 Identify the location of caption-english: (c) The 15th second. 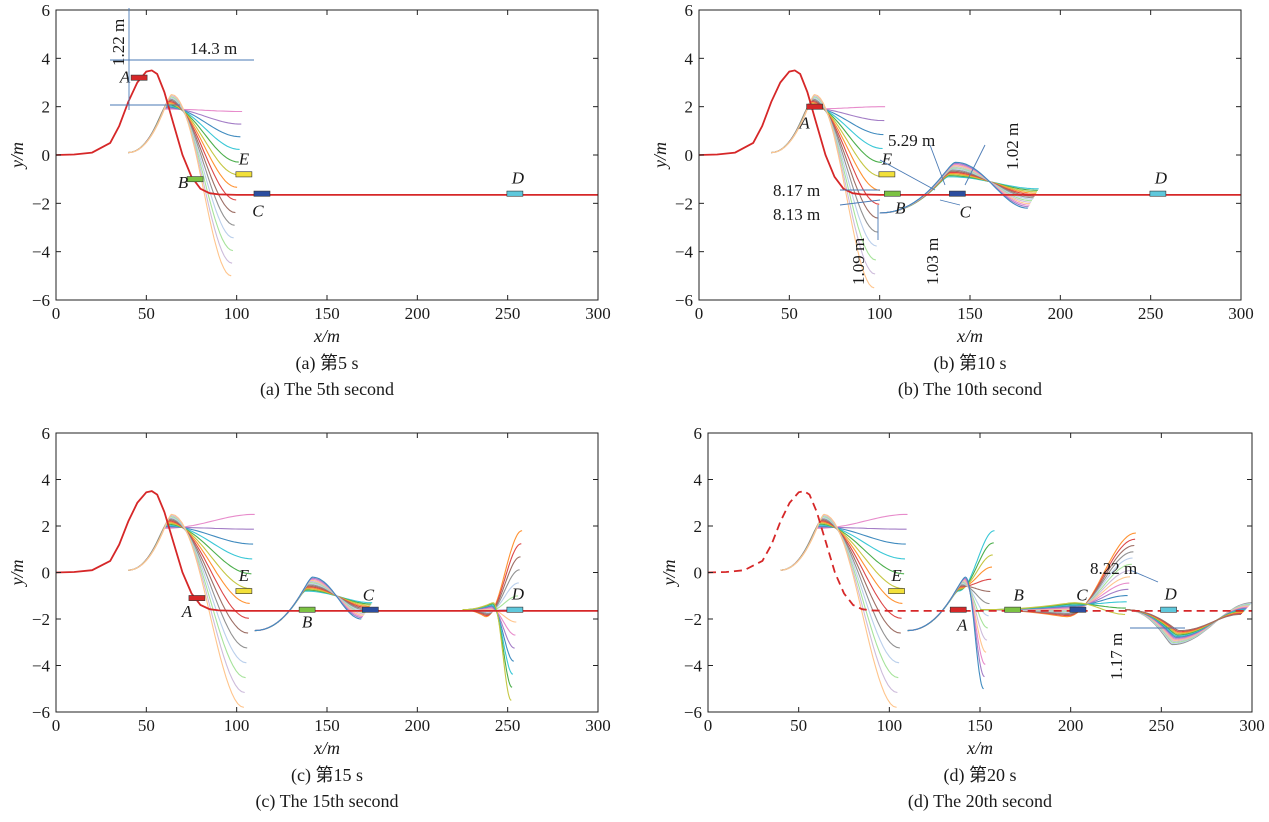
(326, 801).